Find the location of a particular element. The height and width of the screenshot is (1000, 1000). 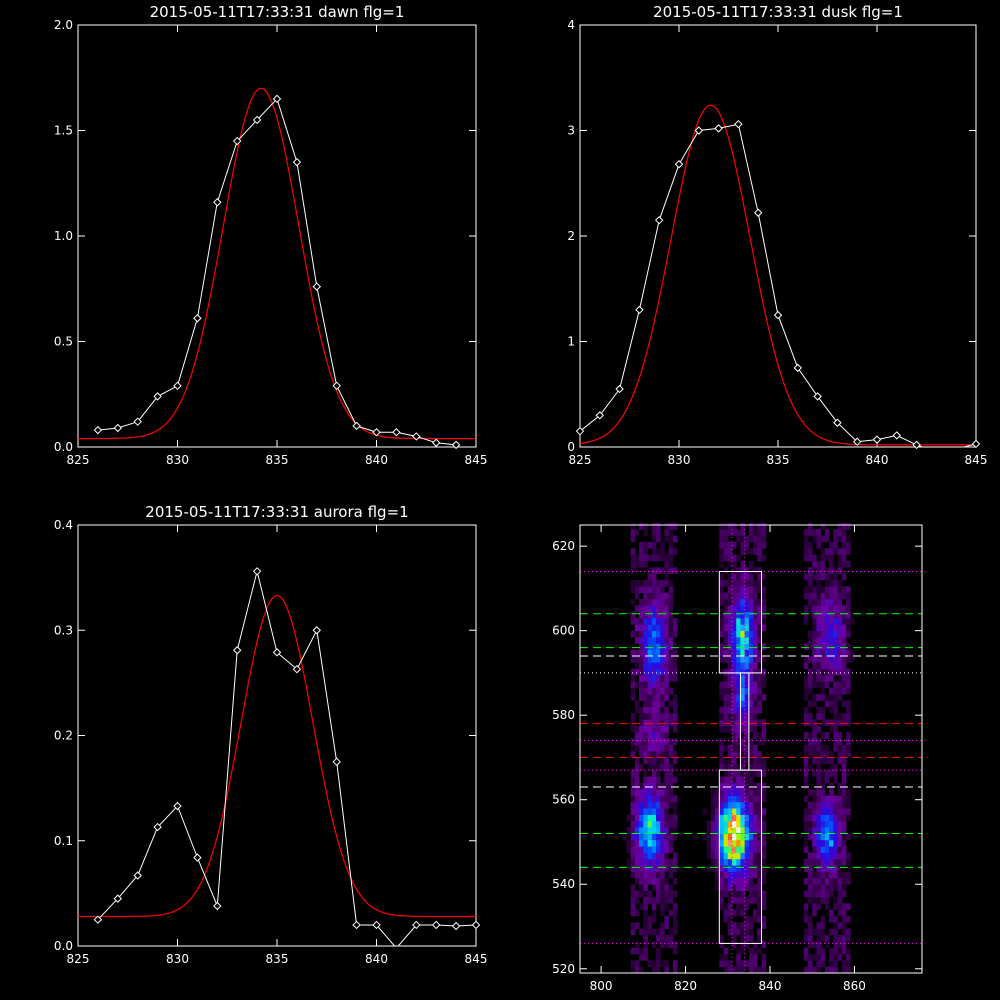

x-tick-label: 840 is located at coordinates (770, 986).